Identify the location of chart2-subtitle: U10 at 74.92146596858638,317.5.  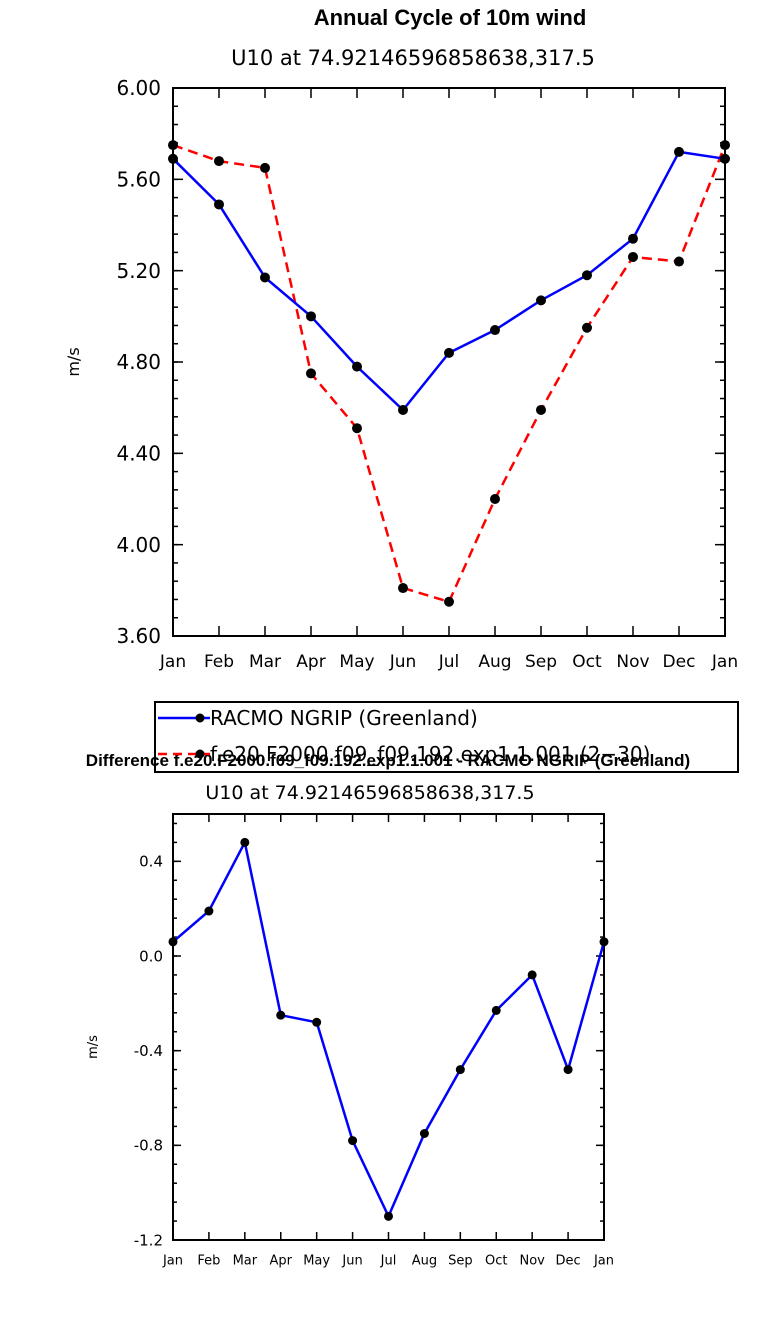
(369, 793).